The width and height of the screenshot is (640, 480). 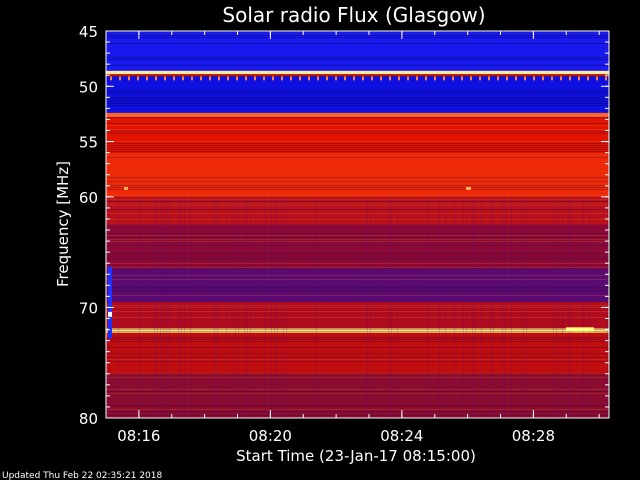 What do you see at coordinates (353, 15) in the screenshot?
I see `chart-title: Solar radio Flux (Glasgow)` at bounding box center [353, 15].